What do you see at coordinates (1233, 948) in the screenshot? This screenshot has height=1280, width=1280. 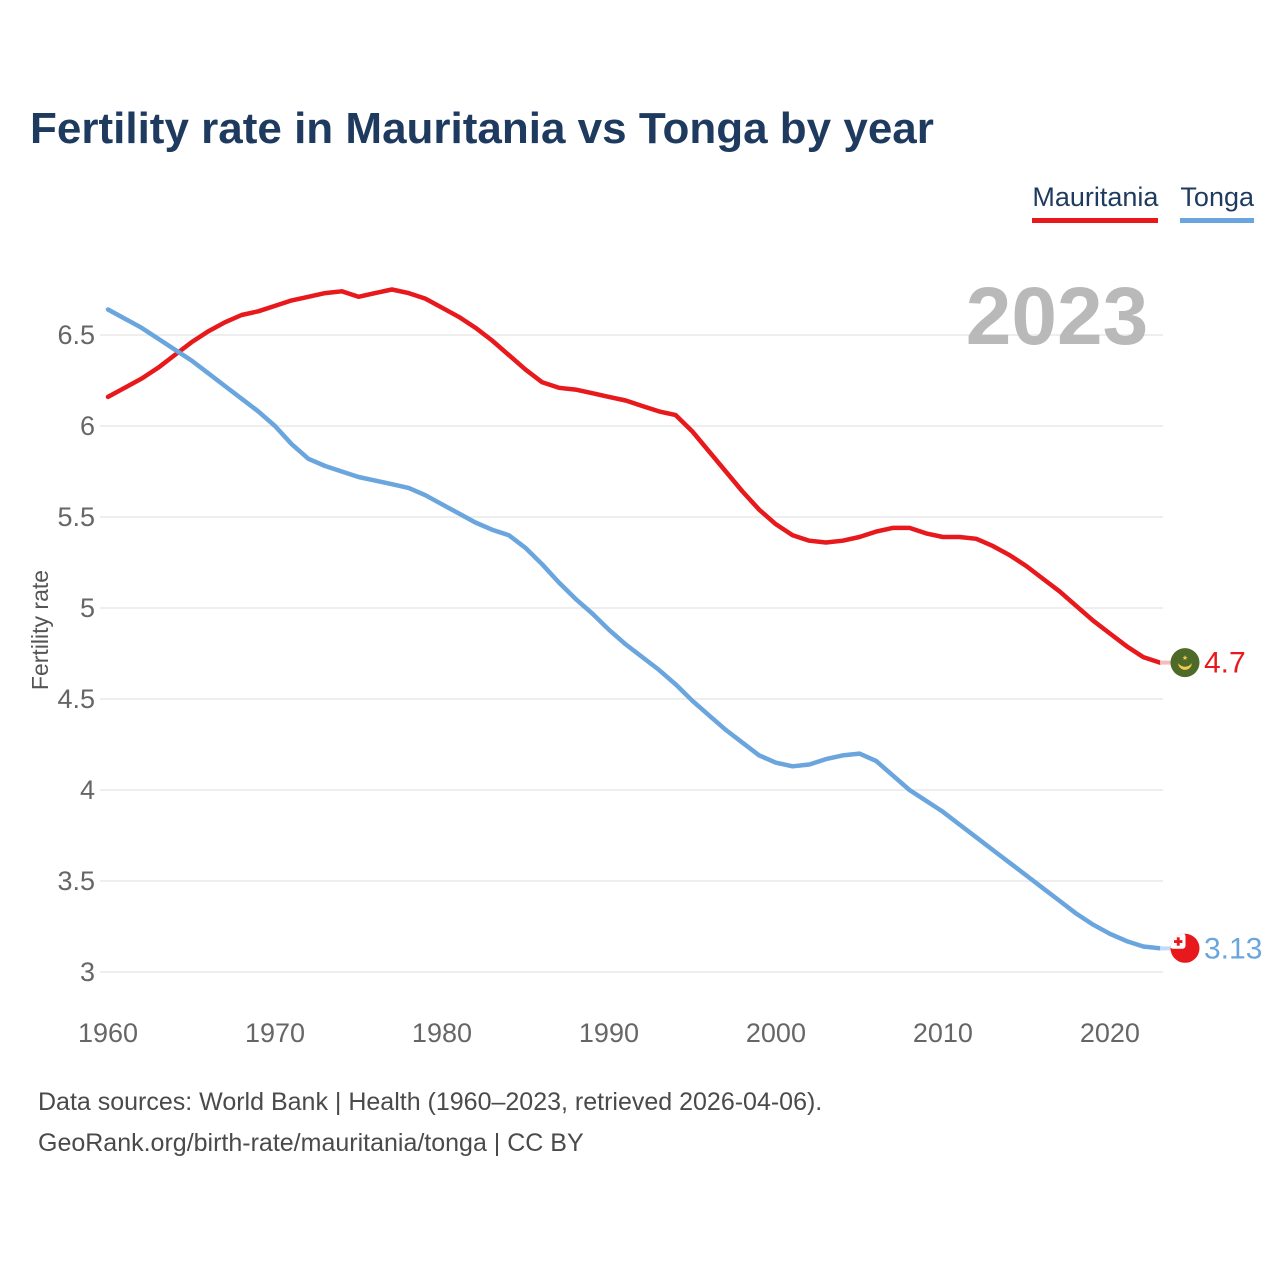 I see `tonga-end-value-label: 3.13` at bounding box center [1233, 948].